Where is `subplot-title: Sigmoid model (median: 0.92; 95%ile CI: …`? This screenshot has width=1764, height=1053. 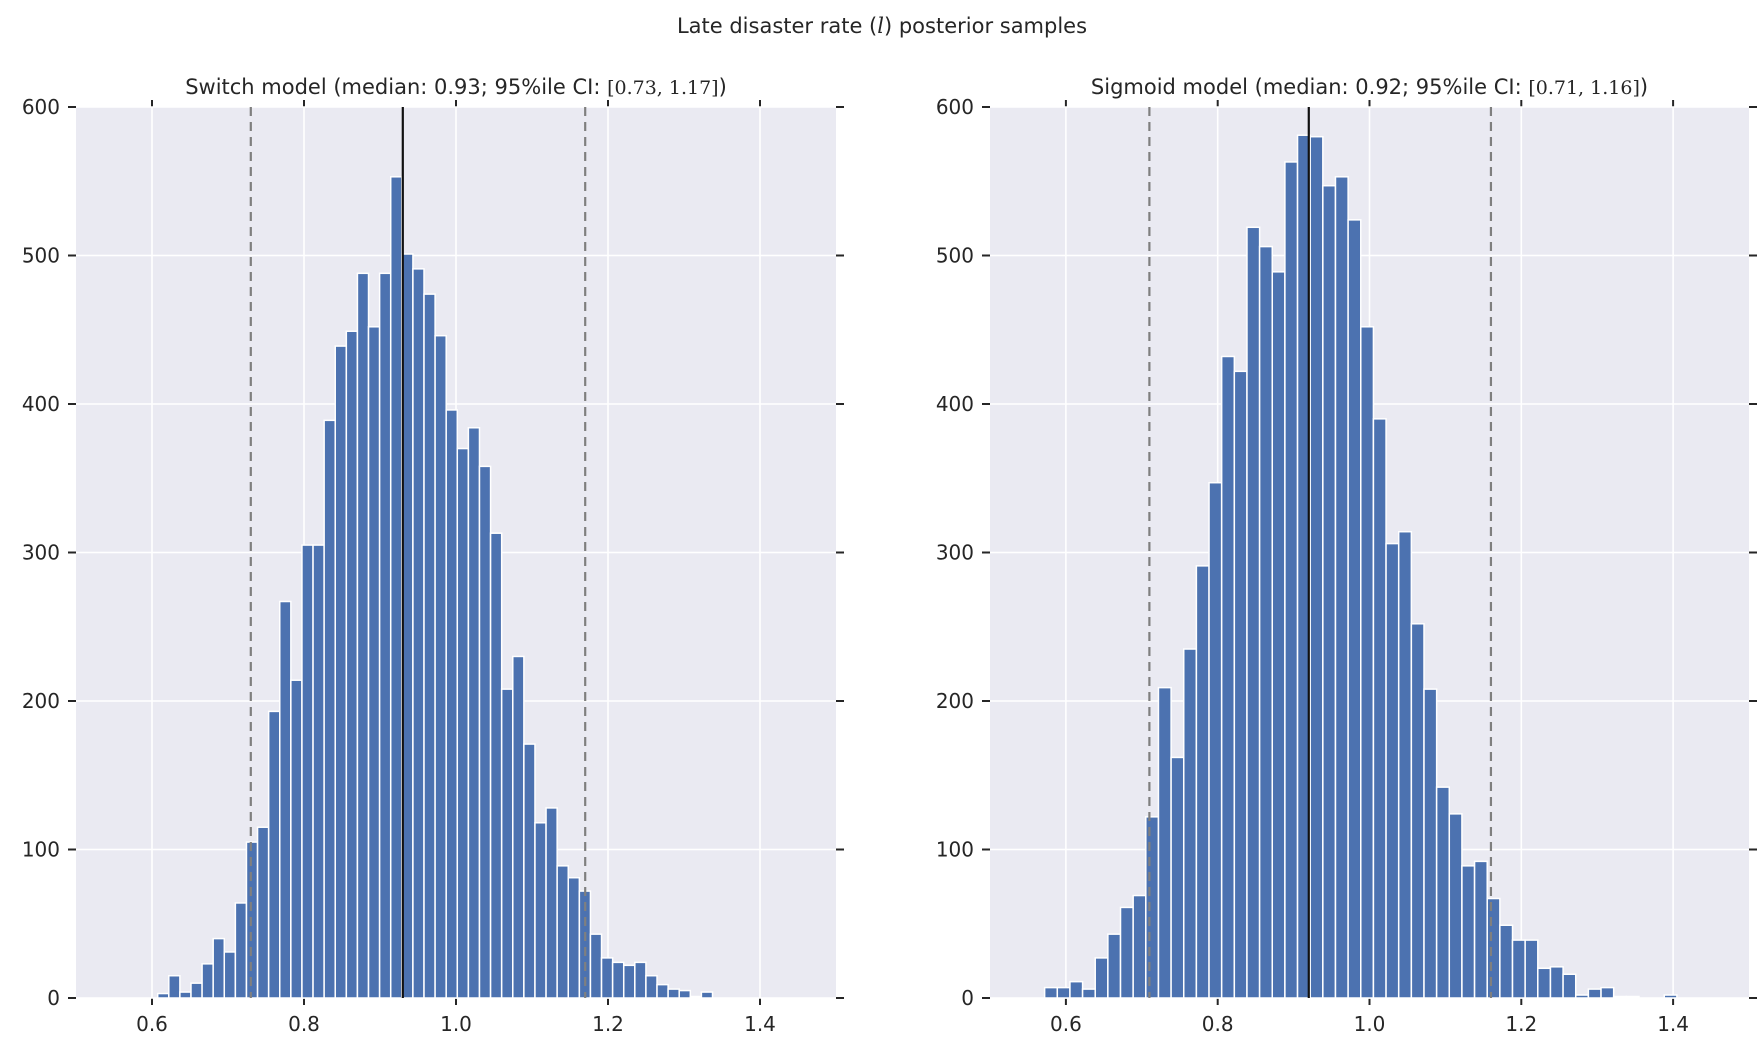 subplot-title: Sigmoid model (median: 0.92; 95%ile CI: … is located at coordinates (1369, 87).